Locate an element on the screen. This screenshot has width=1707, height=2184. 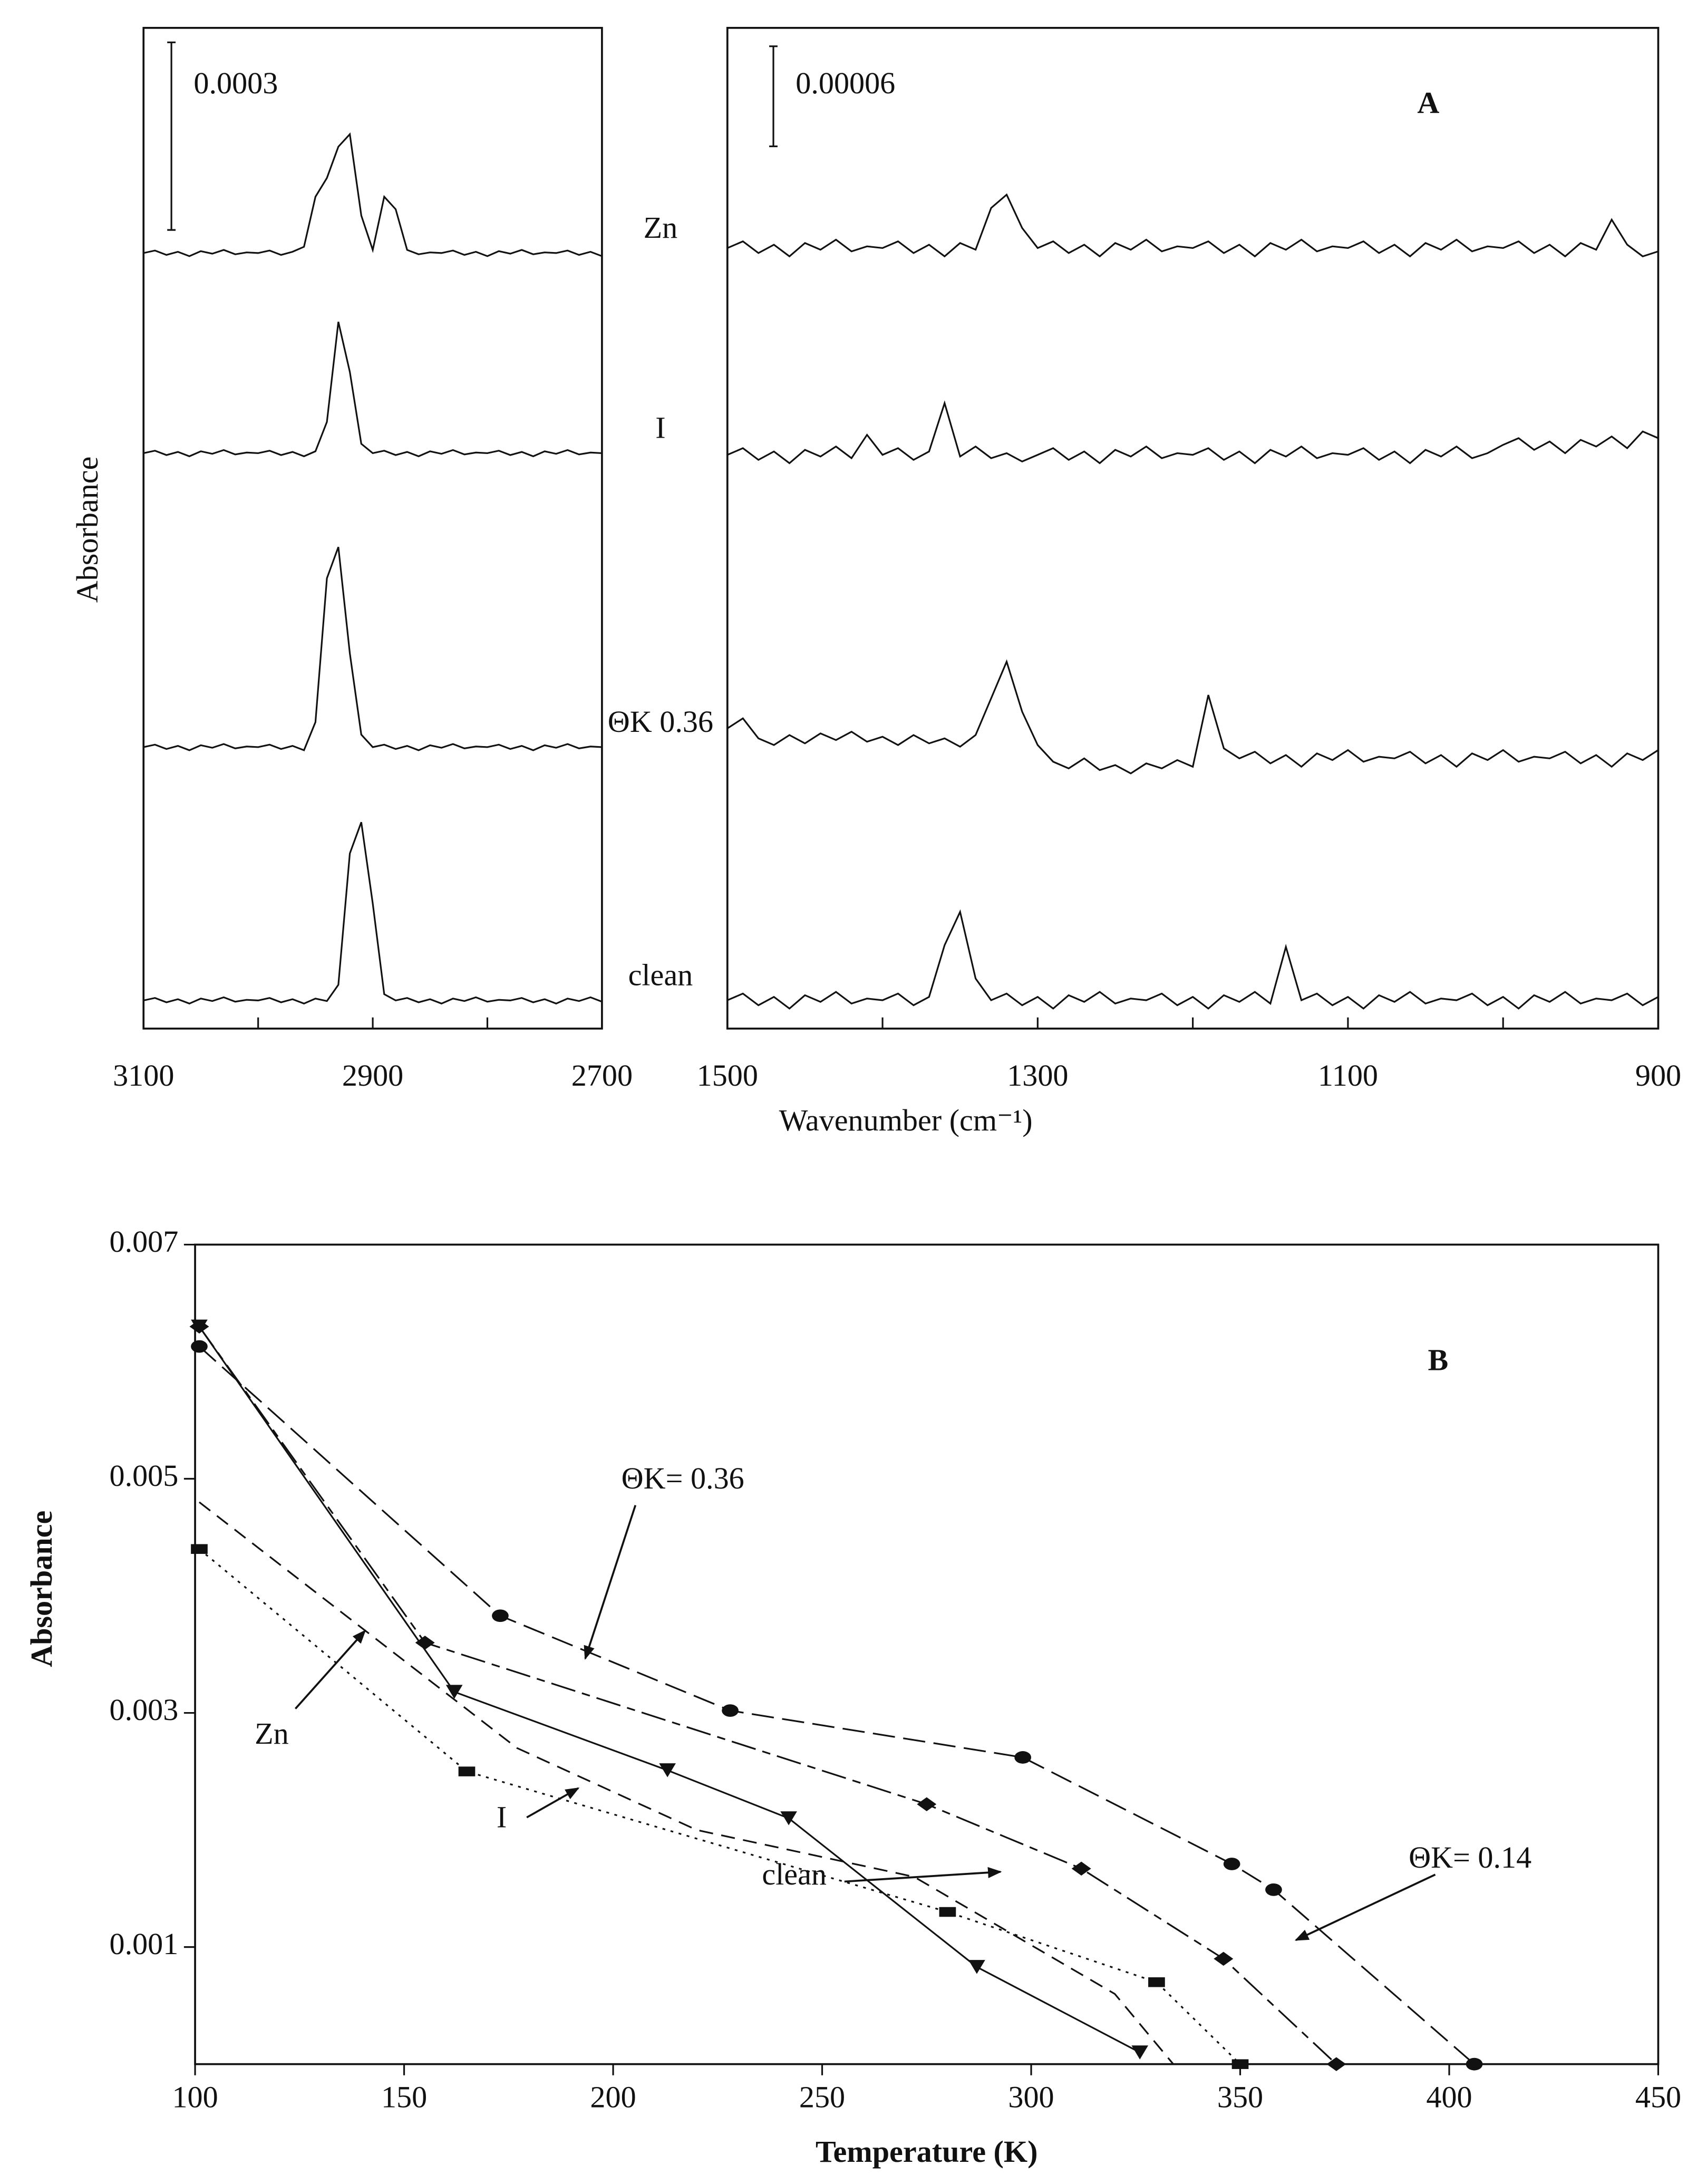
x-tick-label: 900 is located at coordinates (1658, 1075).